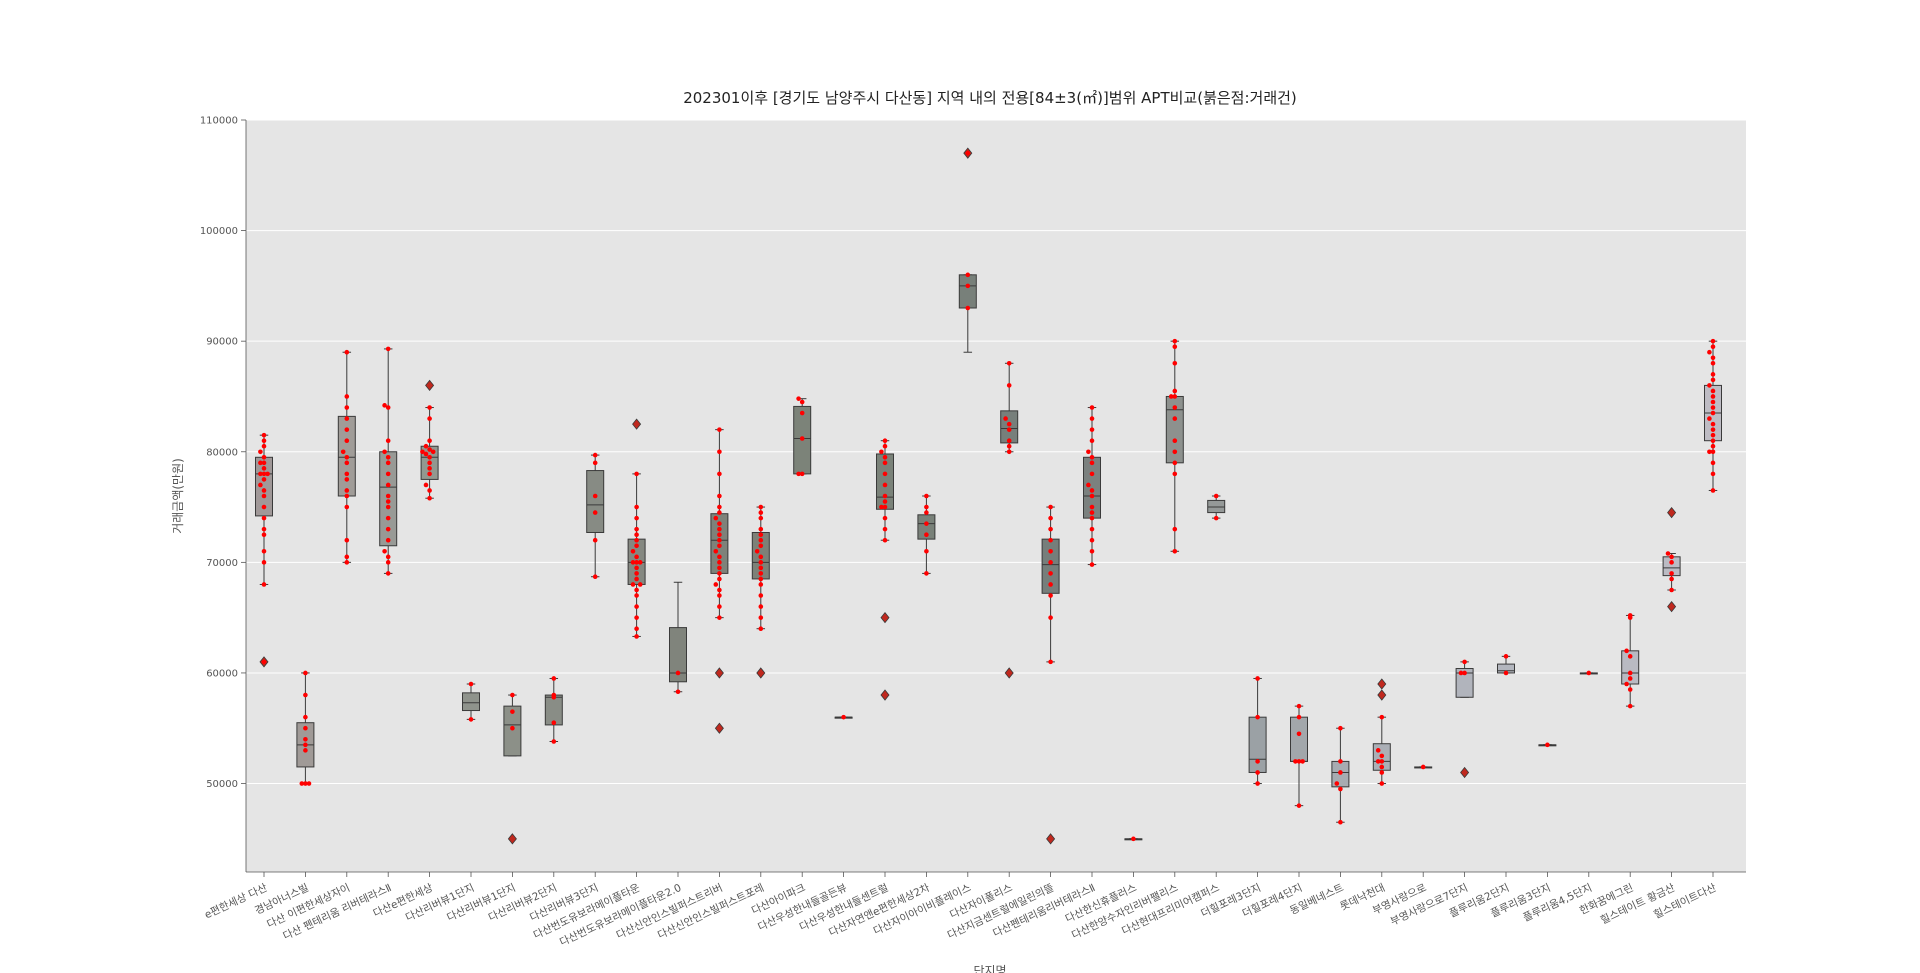 The height and width of the screenshot is (973, 1920). What do you see at coordinates (222, 342) in the screenshot?
I see `y-tick-label: 90000` at bounding box center [222, 342].